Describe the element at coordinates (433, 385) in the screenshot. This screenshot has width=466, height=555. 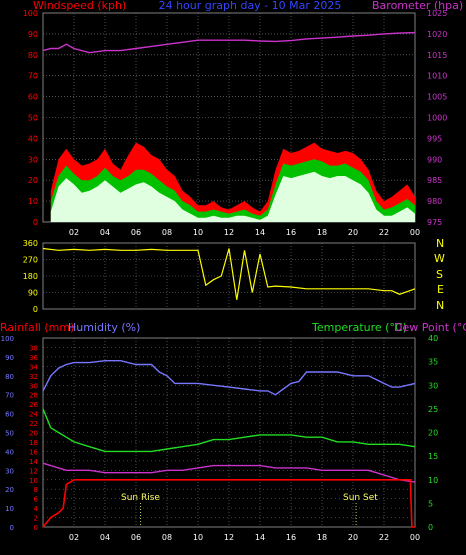
I see `temp-axis-tick: 30` at that location.